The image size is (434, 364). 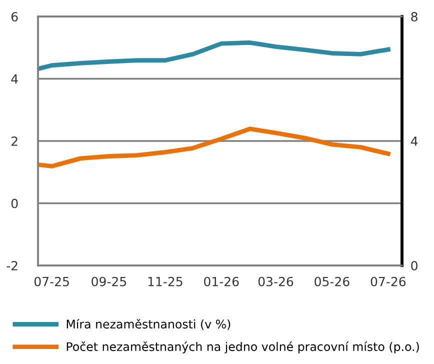 What do you see at coordinates (15, 141) in the screenshot?
I see `y-tick-label: 2` at bounding box center [15, 141].